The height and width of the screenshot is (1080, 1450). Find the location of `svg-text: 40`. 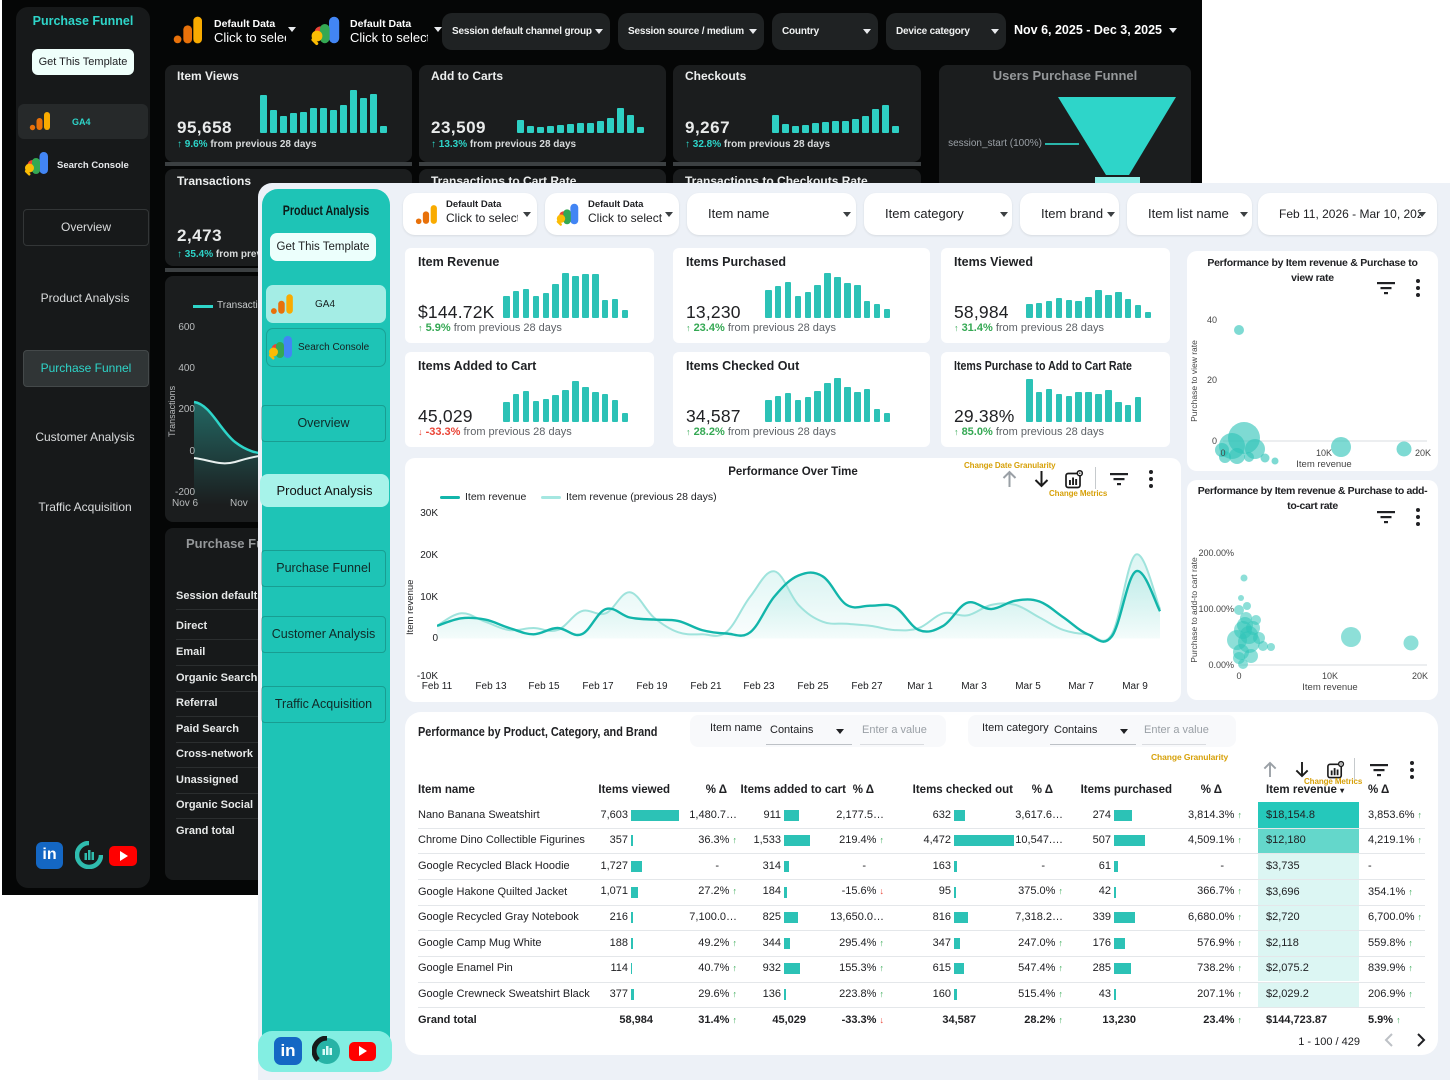

svg-text: 40 is located at coordinates (1212, 320).